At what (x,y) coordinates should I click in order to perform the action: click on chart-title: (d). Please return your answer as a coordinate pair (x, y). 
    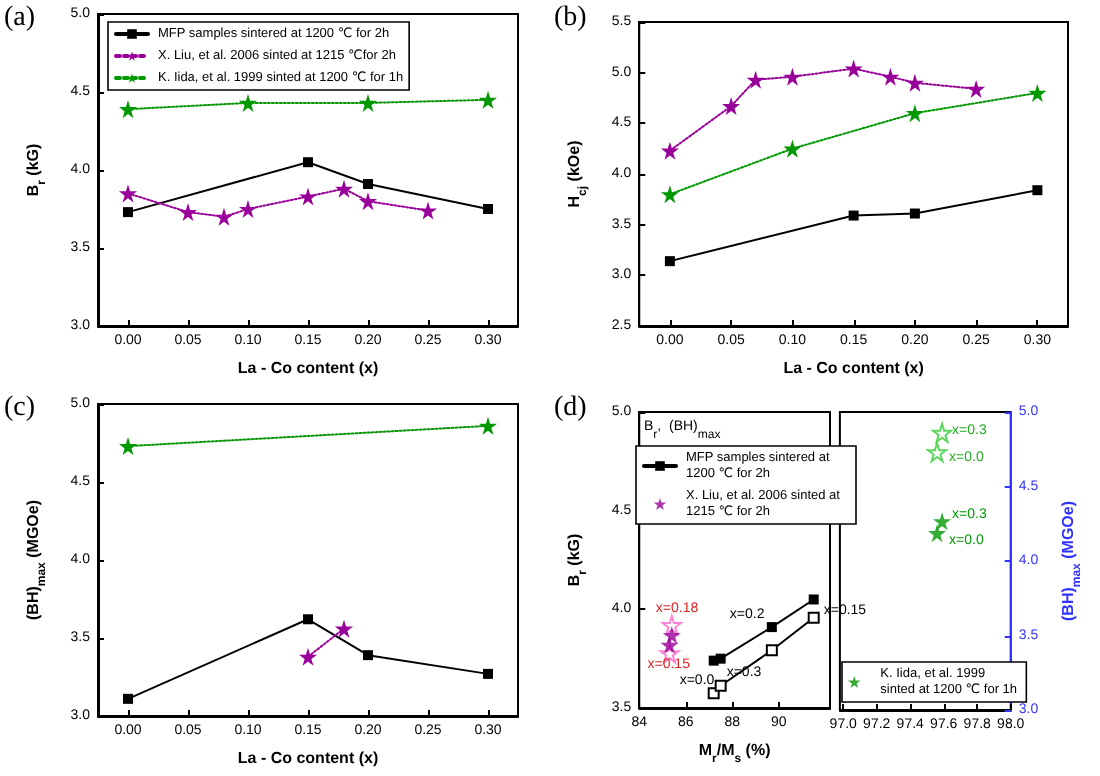
    Looking at the image, I should click on (571, 408).